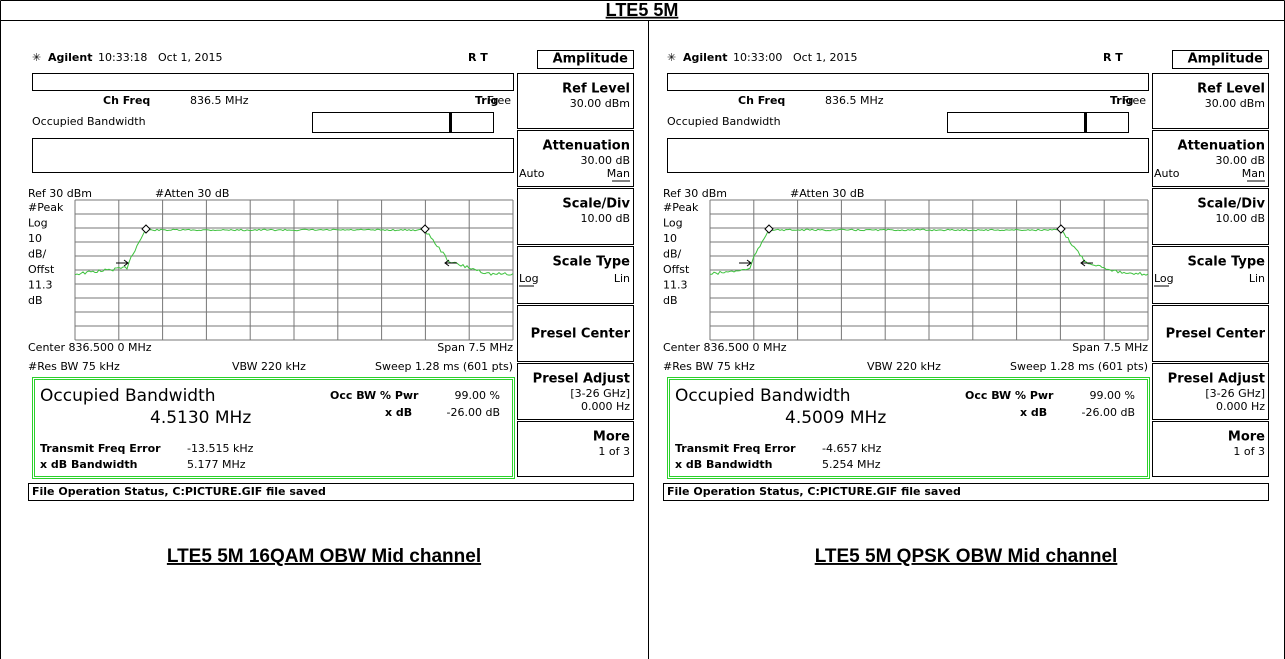 The height and width of the screenshot is (659, 1285). I want to click on xdbbw-label: x dB Bandwidth, so click(723, 464).